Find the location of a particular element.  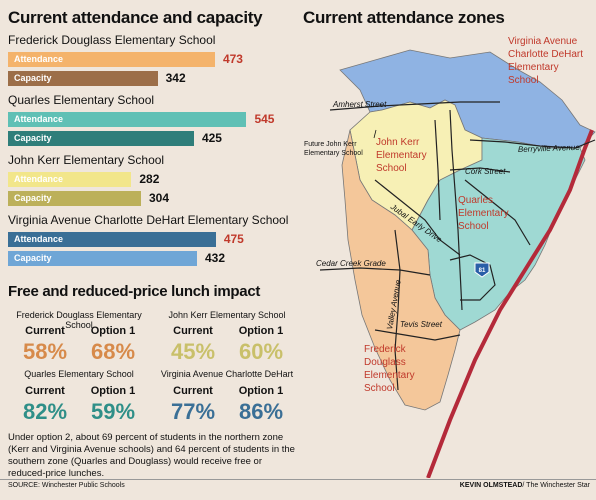

lunch-douglass-option: 68% is located at coordinates (113, 351).